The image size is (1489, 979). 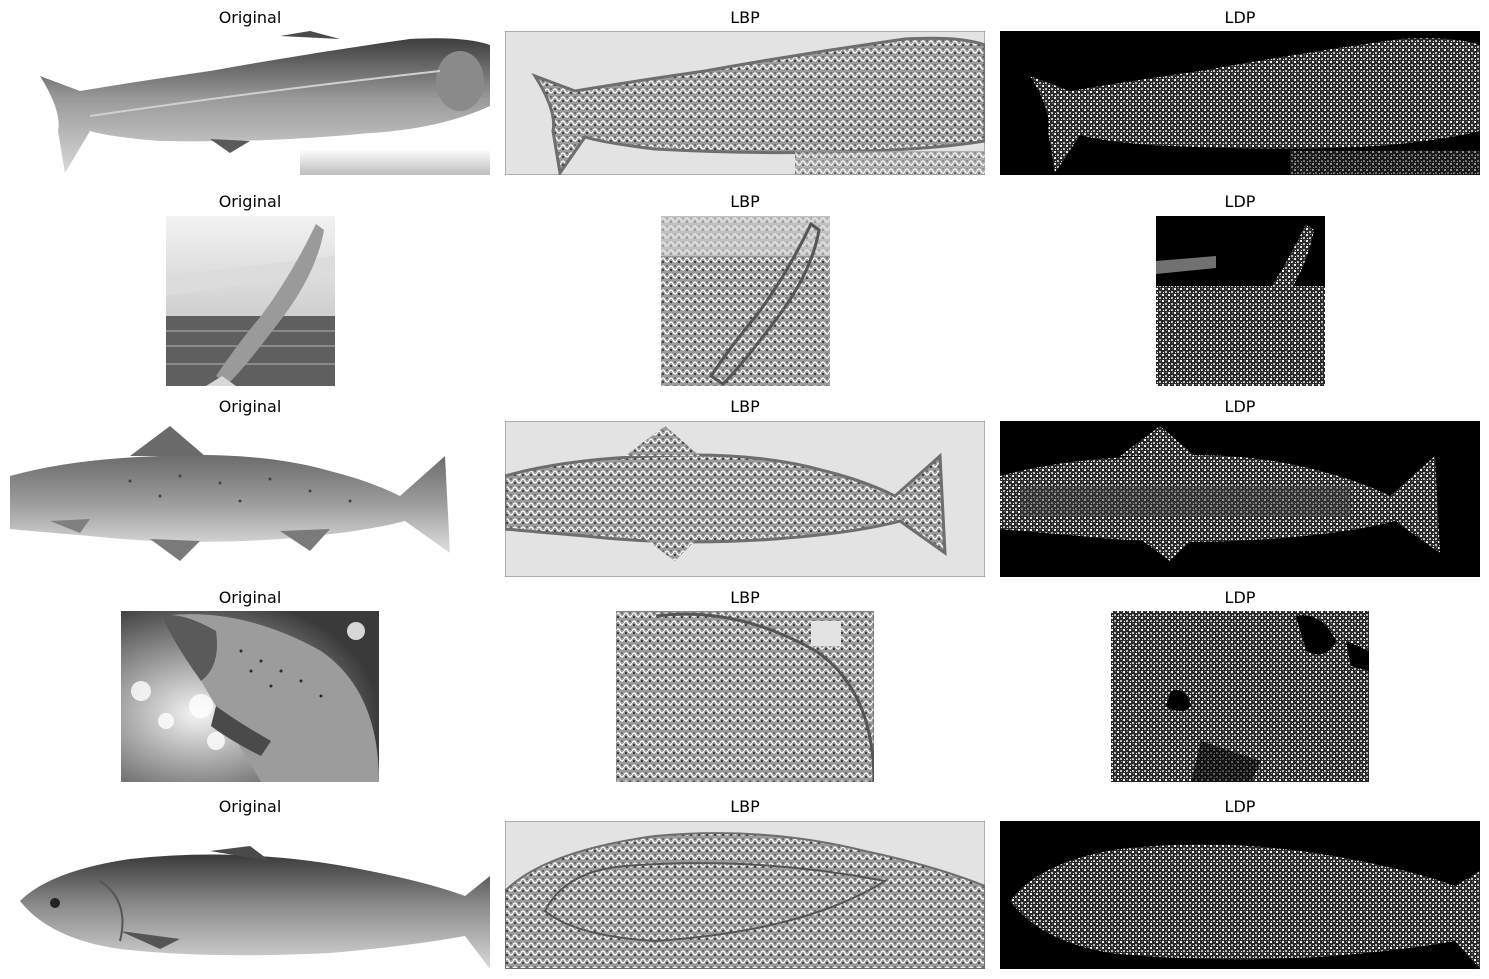 What do you see at coordinates (745, 103) in the screenshot?
I see `row-1-lbp-image` at bounding box center [745, 103].